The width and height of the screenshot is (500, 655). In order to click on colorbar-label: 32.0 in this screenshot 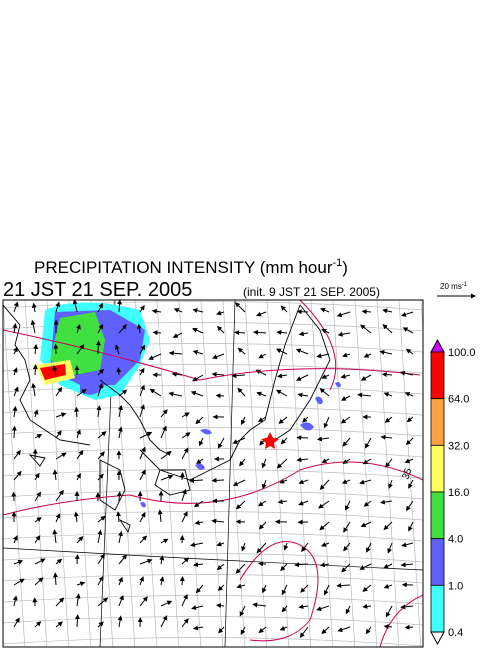, I will do `click(458, 446)`.